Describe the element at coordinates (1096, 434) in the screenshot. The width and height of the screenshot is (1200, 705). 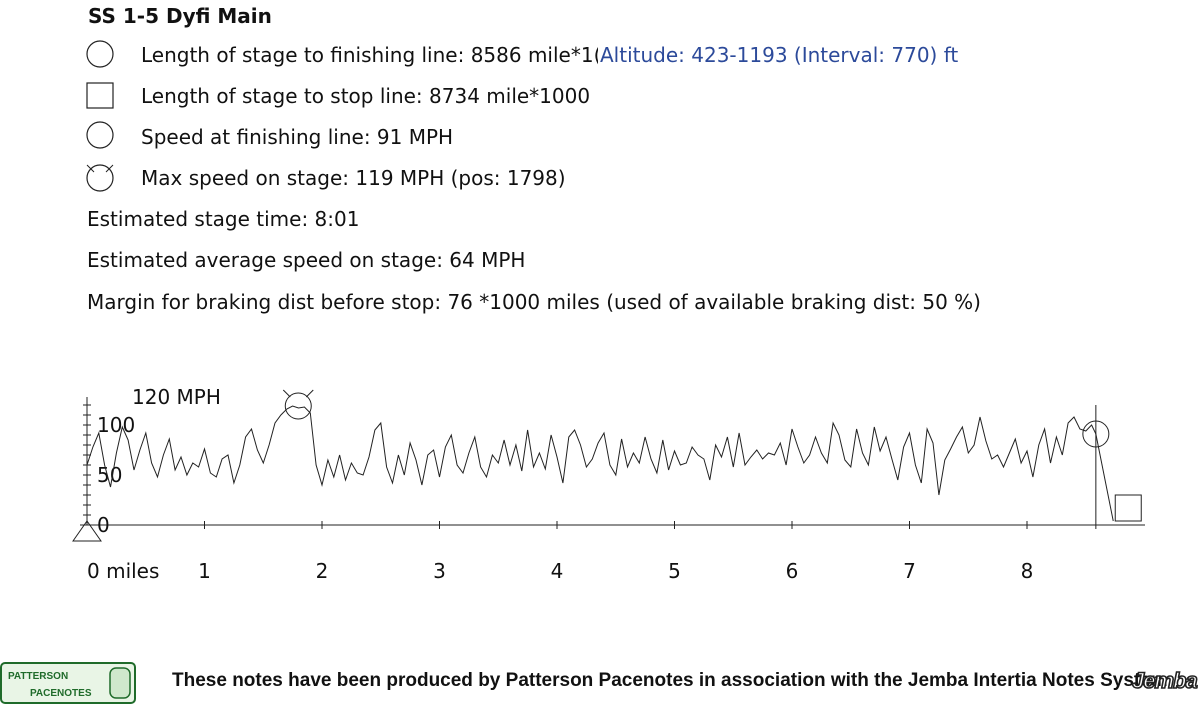
I see `finish-speed-circle` at that location.